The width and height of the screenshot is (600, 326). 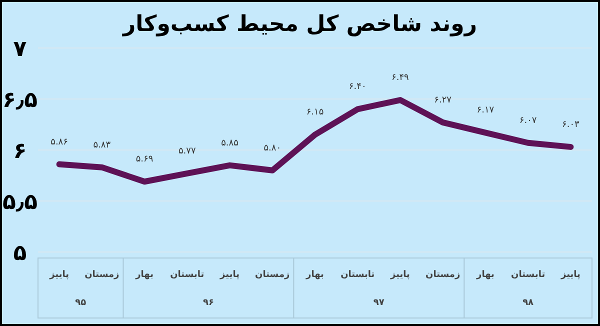 I want to click on data-label: ۶.۰۷, so click(x=528, y=121).